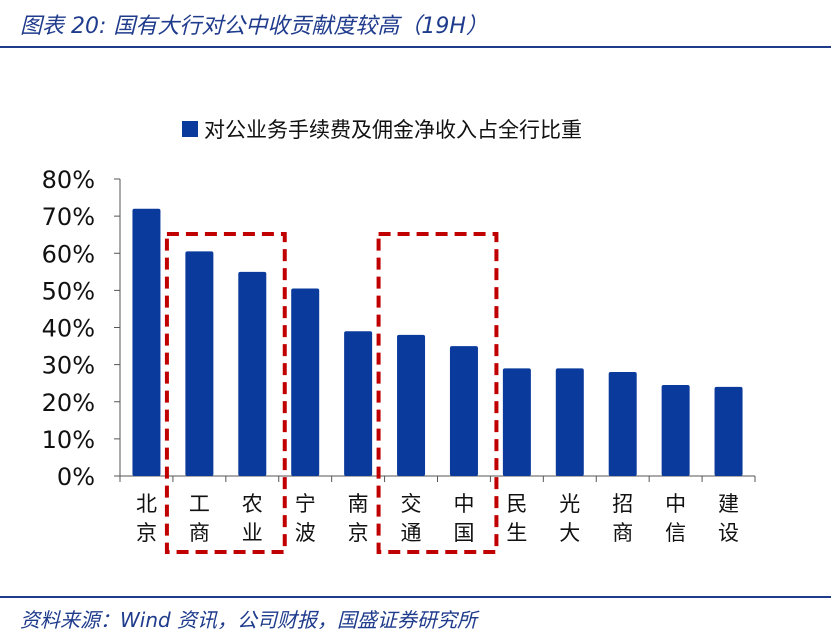 Image resolution: width=831 pixels, height=636 pixels. I want to click on y-tick-label: 80%, so click(68, 180).